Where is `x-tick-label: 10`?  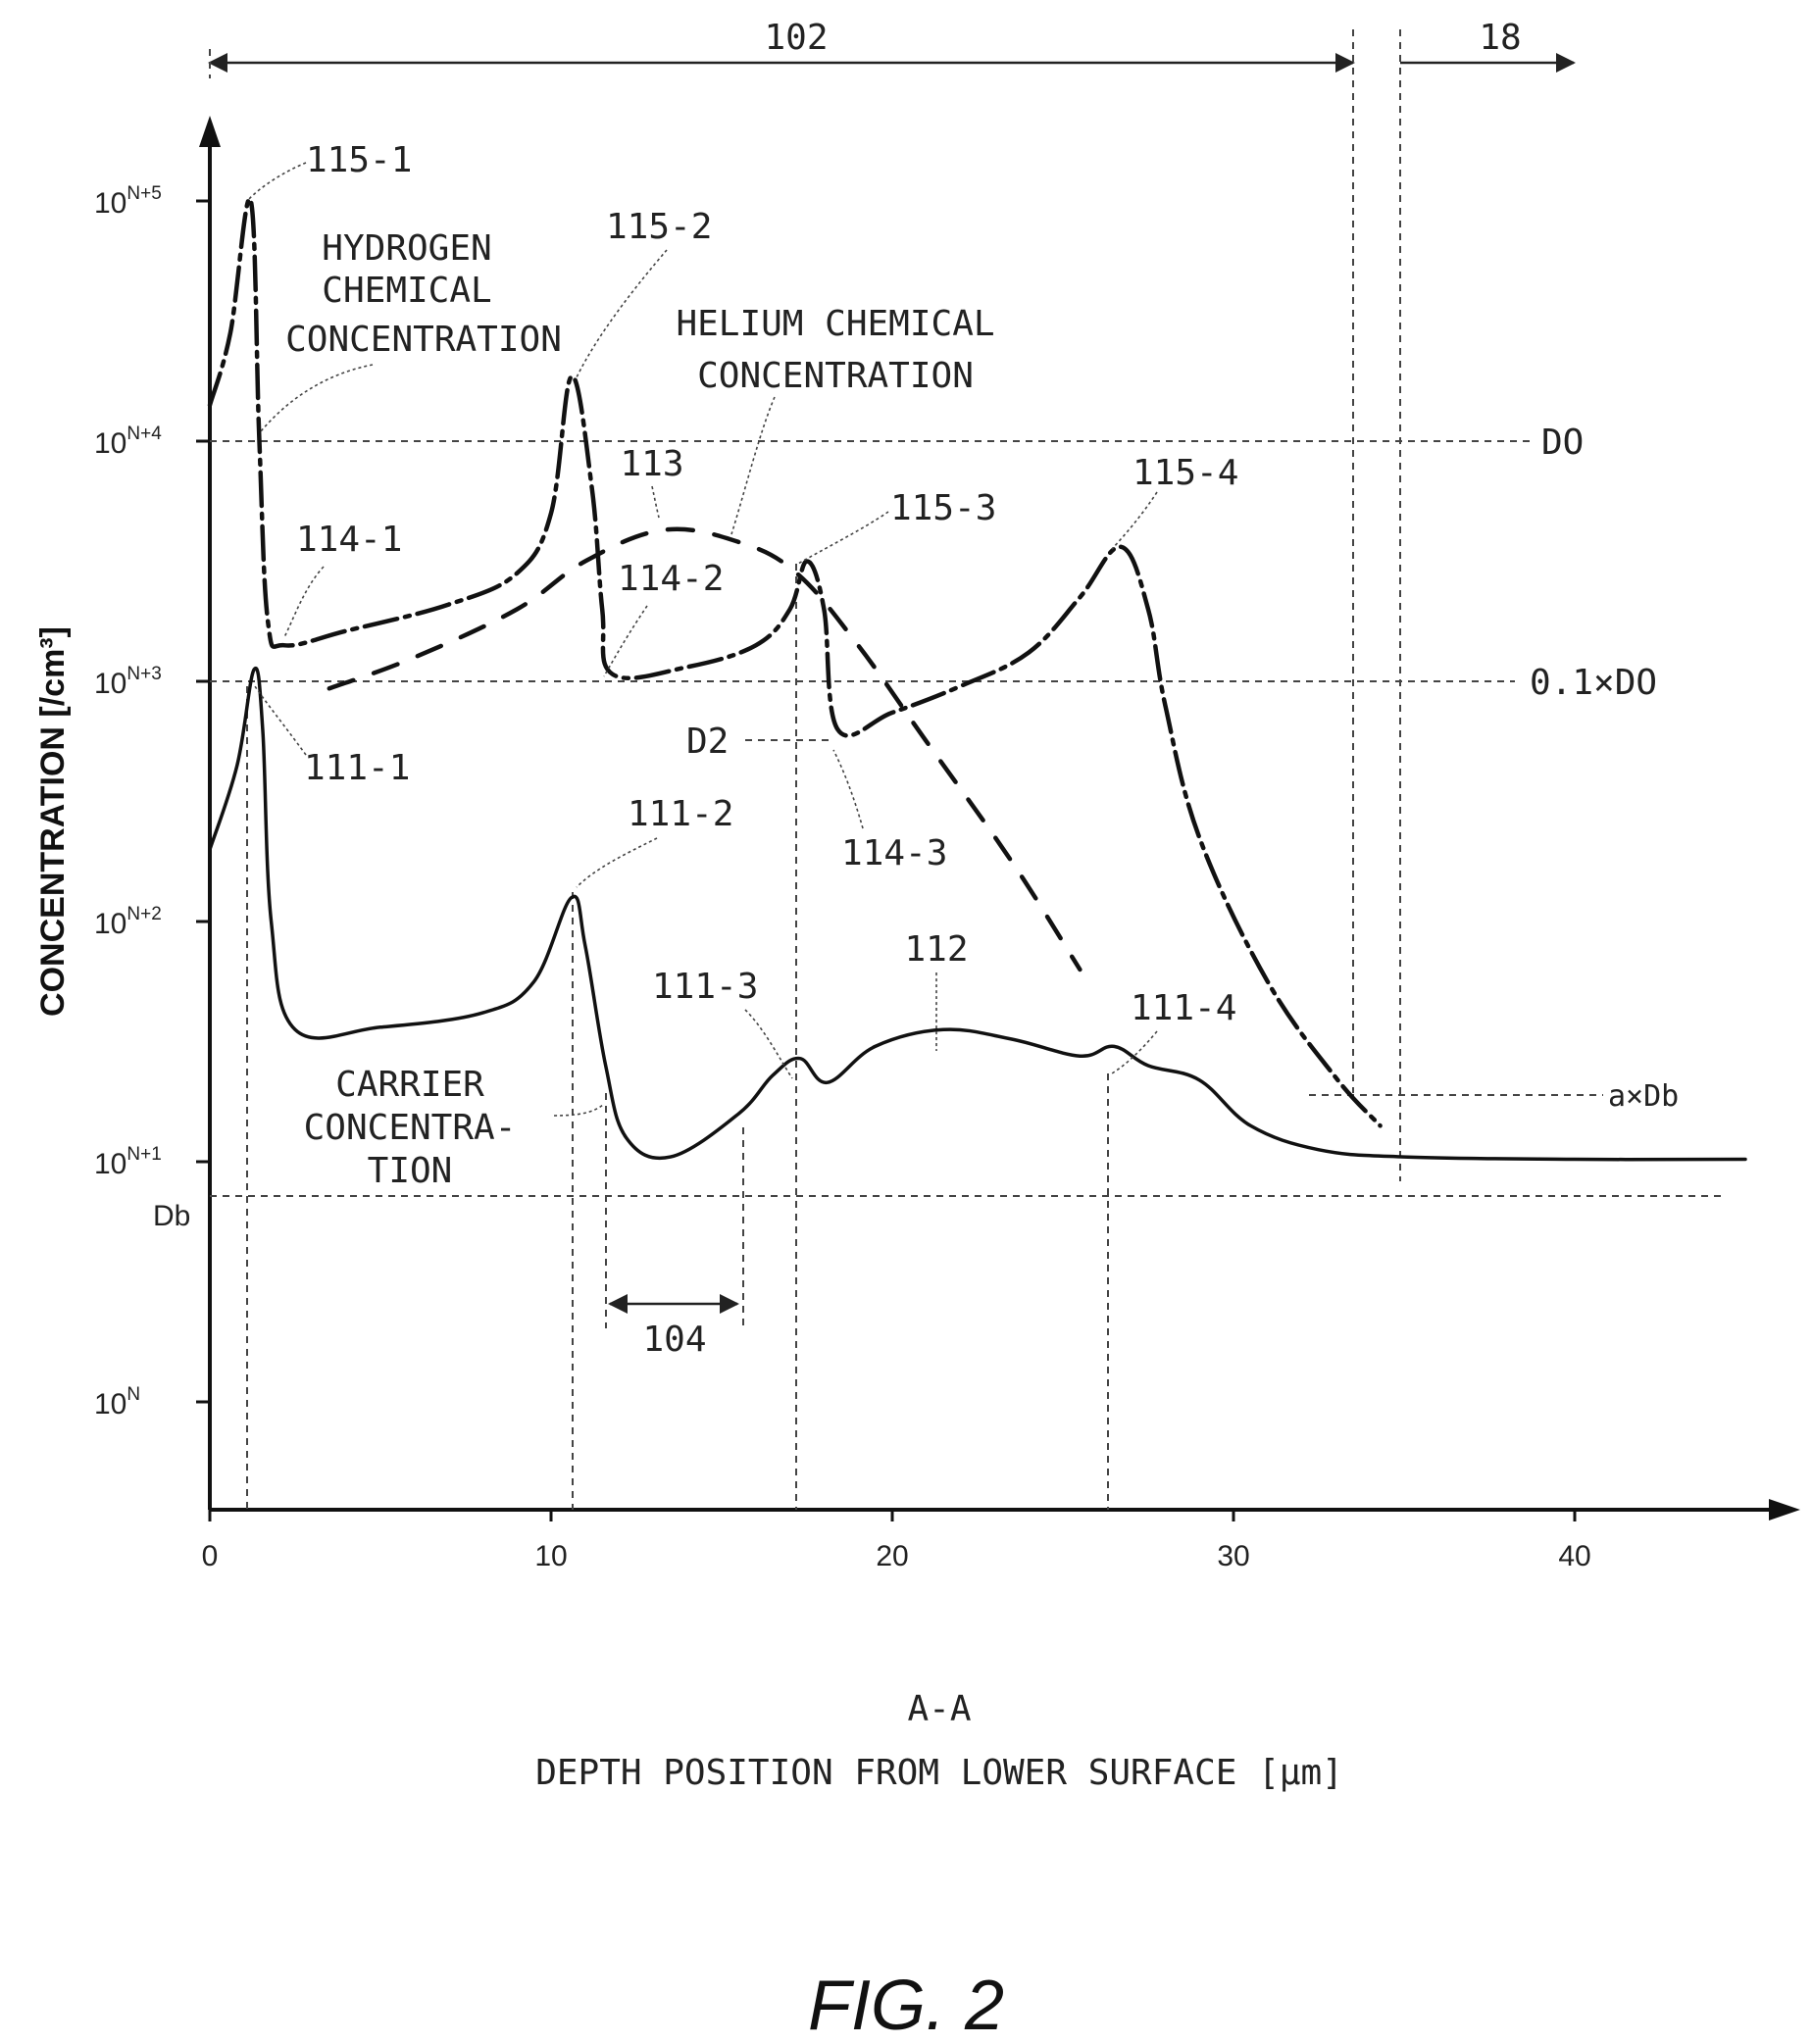
x-tick-label: 10 is located at coordinates (551, 1556).